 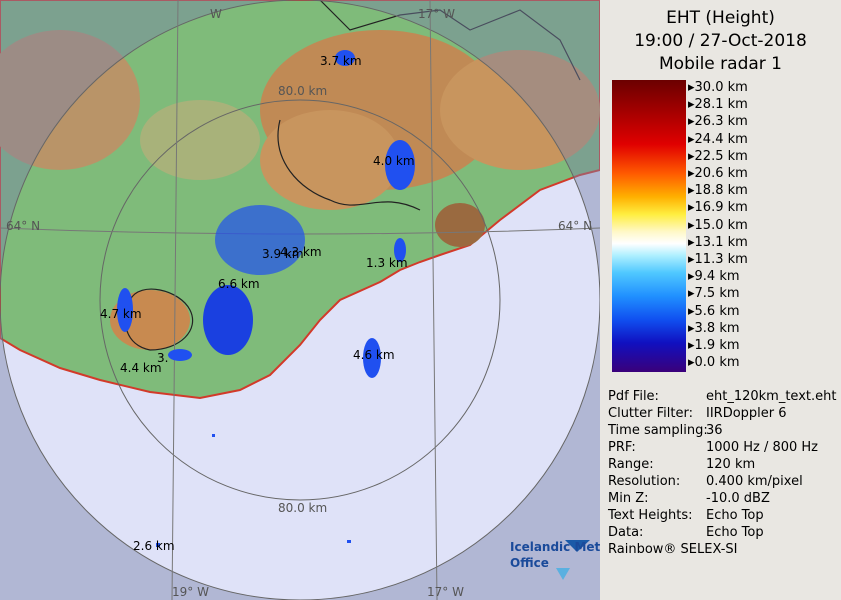 I want to click on scale-label: ▸15.0 km, so click(x=718, y=225).